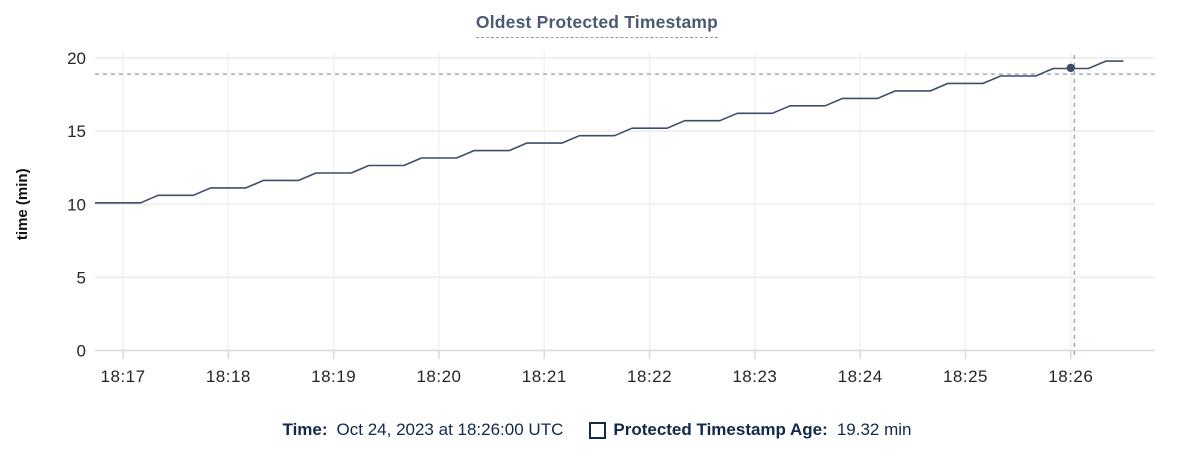 This screenshot has height=466, width=1194. Describe the element at coordinates (965, 376) in the screenshot. I see `svg-text: 18:25` at that location.